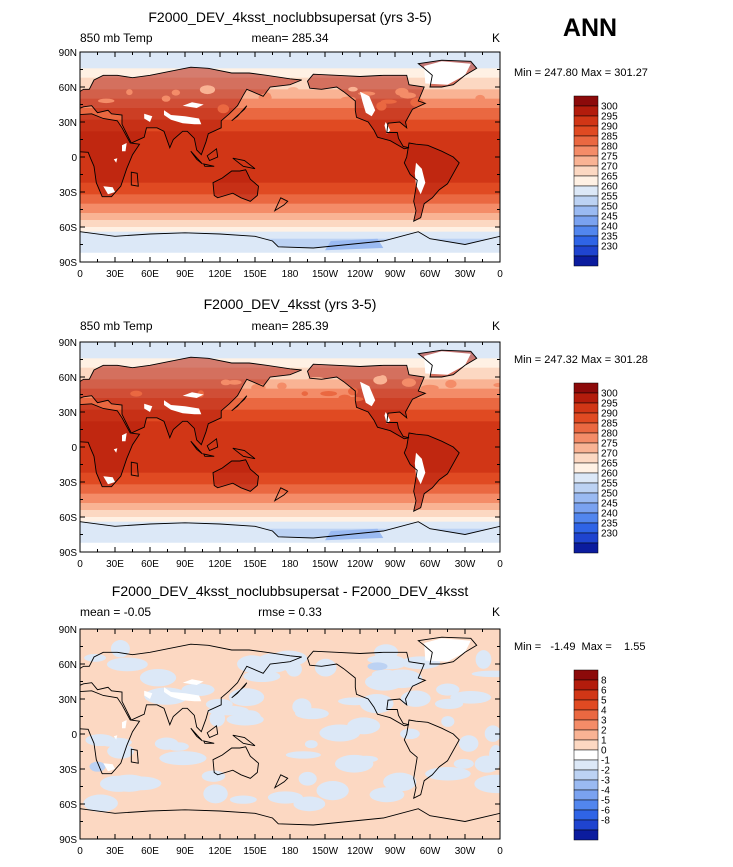  I want to click on field-shading, so click(290, 734).